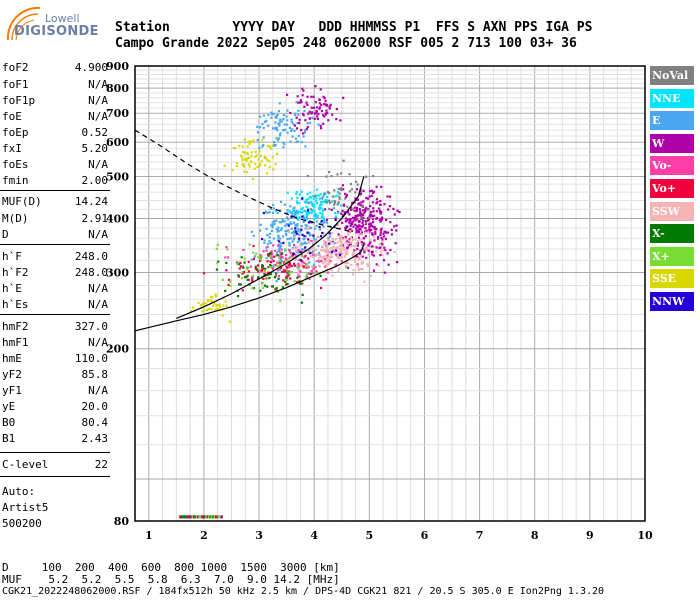  Describe the element at coordinates (12, 256) in the screenshot. I see `param-label: h`F` at that location.